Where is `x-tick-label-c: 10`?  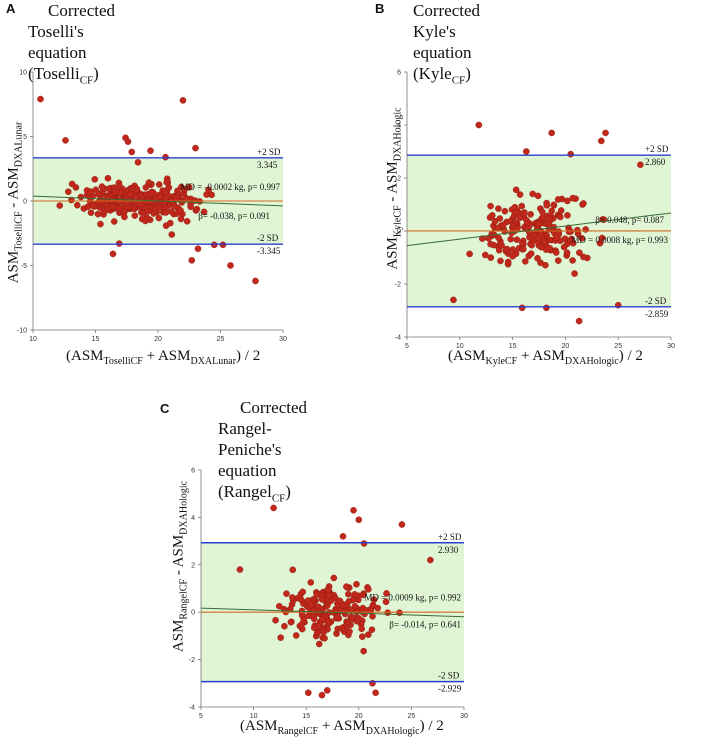 x-tick-label-c: 10 is located at coordinates (254, 716).